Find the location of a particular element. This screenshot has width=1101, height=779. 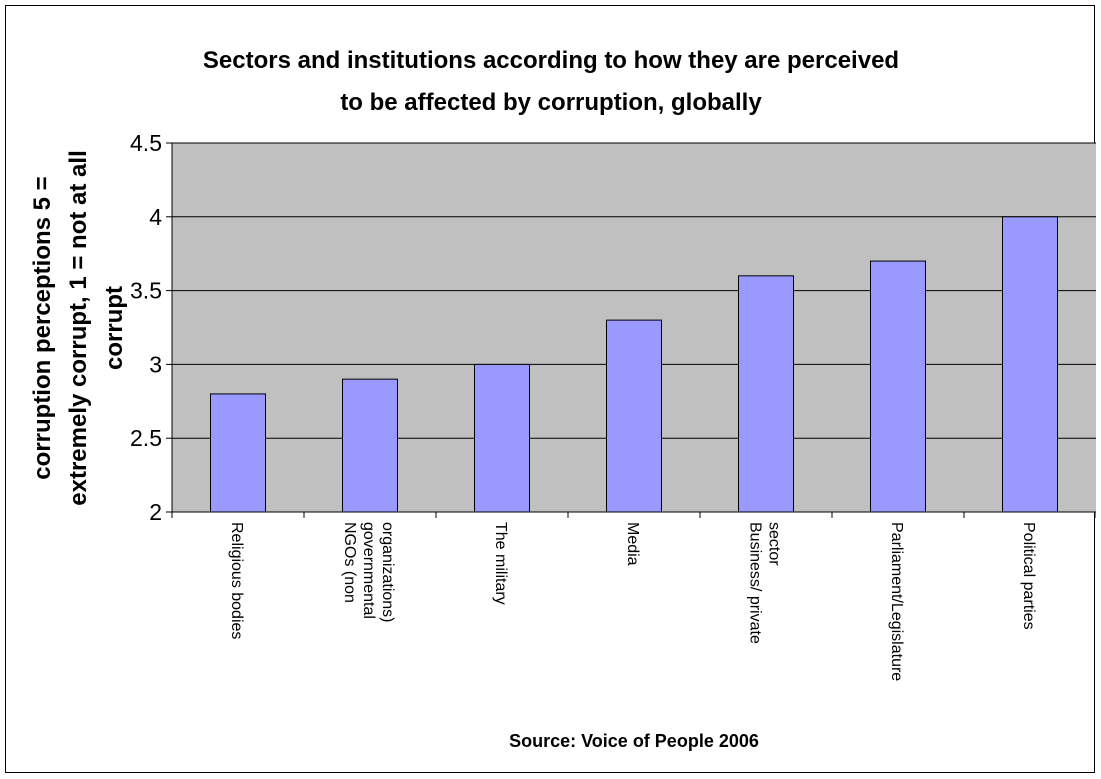

y-tick-label-5: 4.5 is located at coordinates (146, 143).